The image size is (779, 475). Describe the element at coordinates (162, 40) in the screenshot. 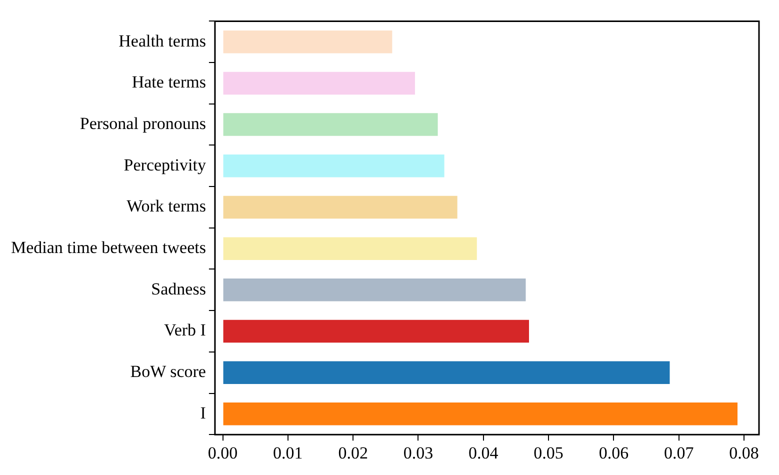

I see `y-tick-label: Health terms` at that location.